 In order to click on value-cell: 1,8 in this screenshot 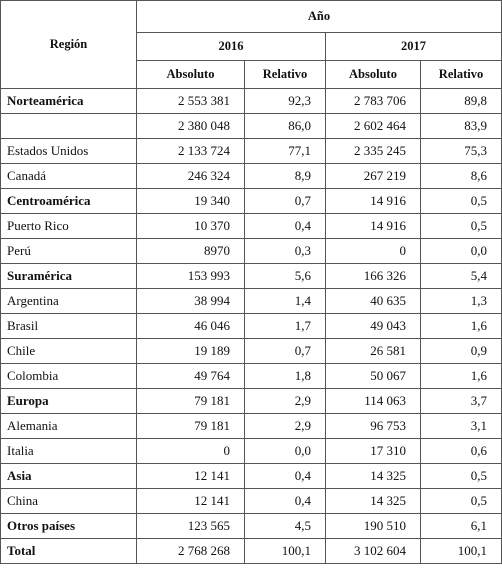, I will do `click(285, 376)`.